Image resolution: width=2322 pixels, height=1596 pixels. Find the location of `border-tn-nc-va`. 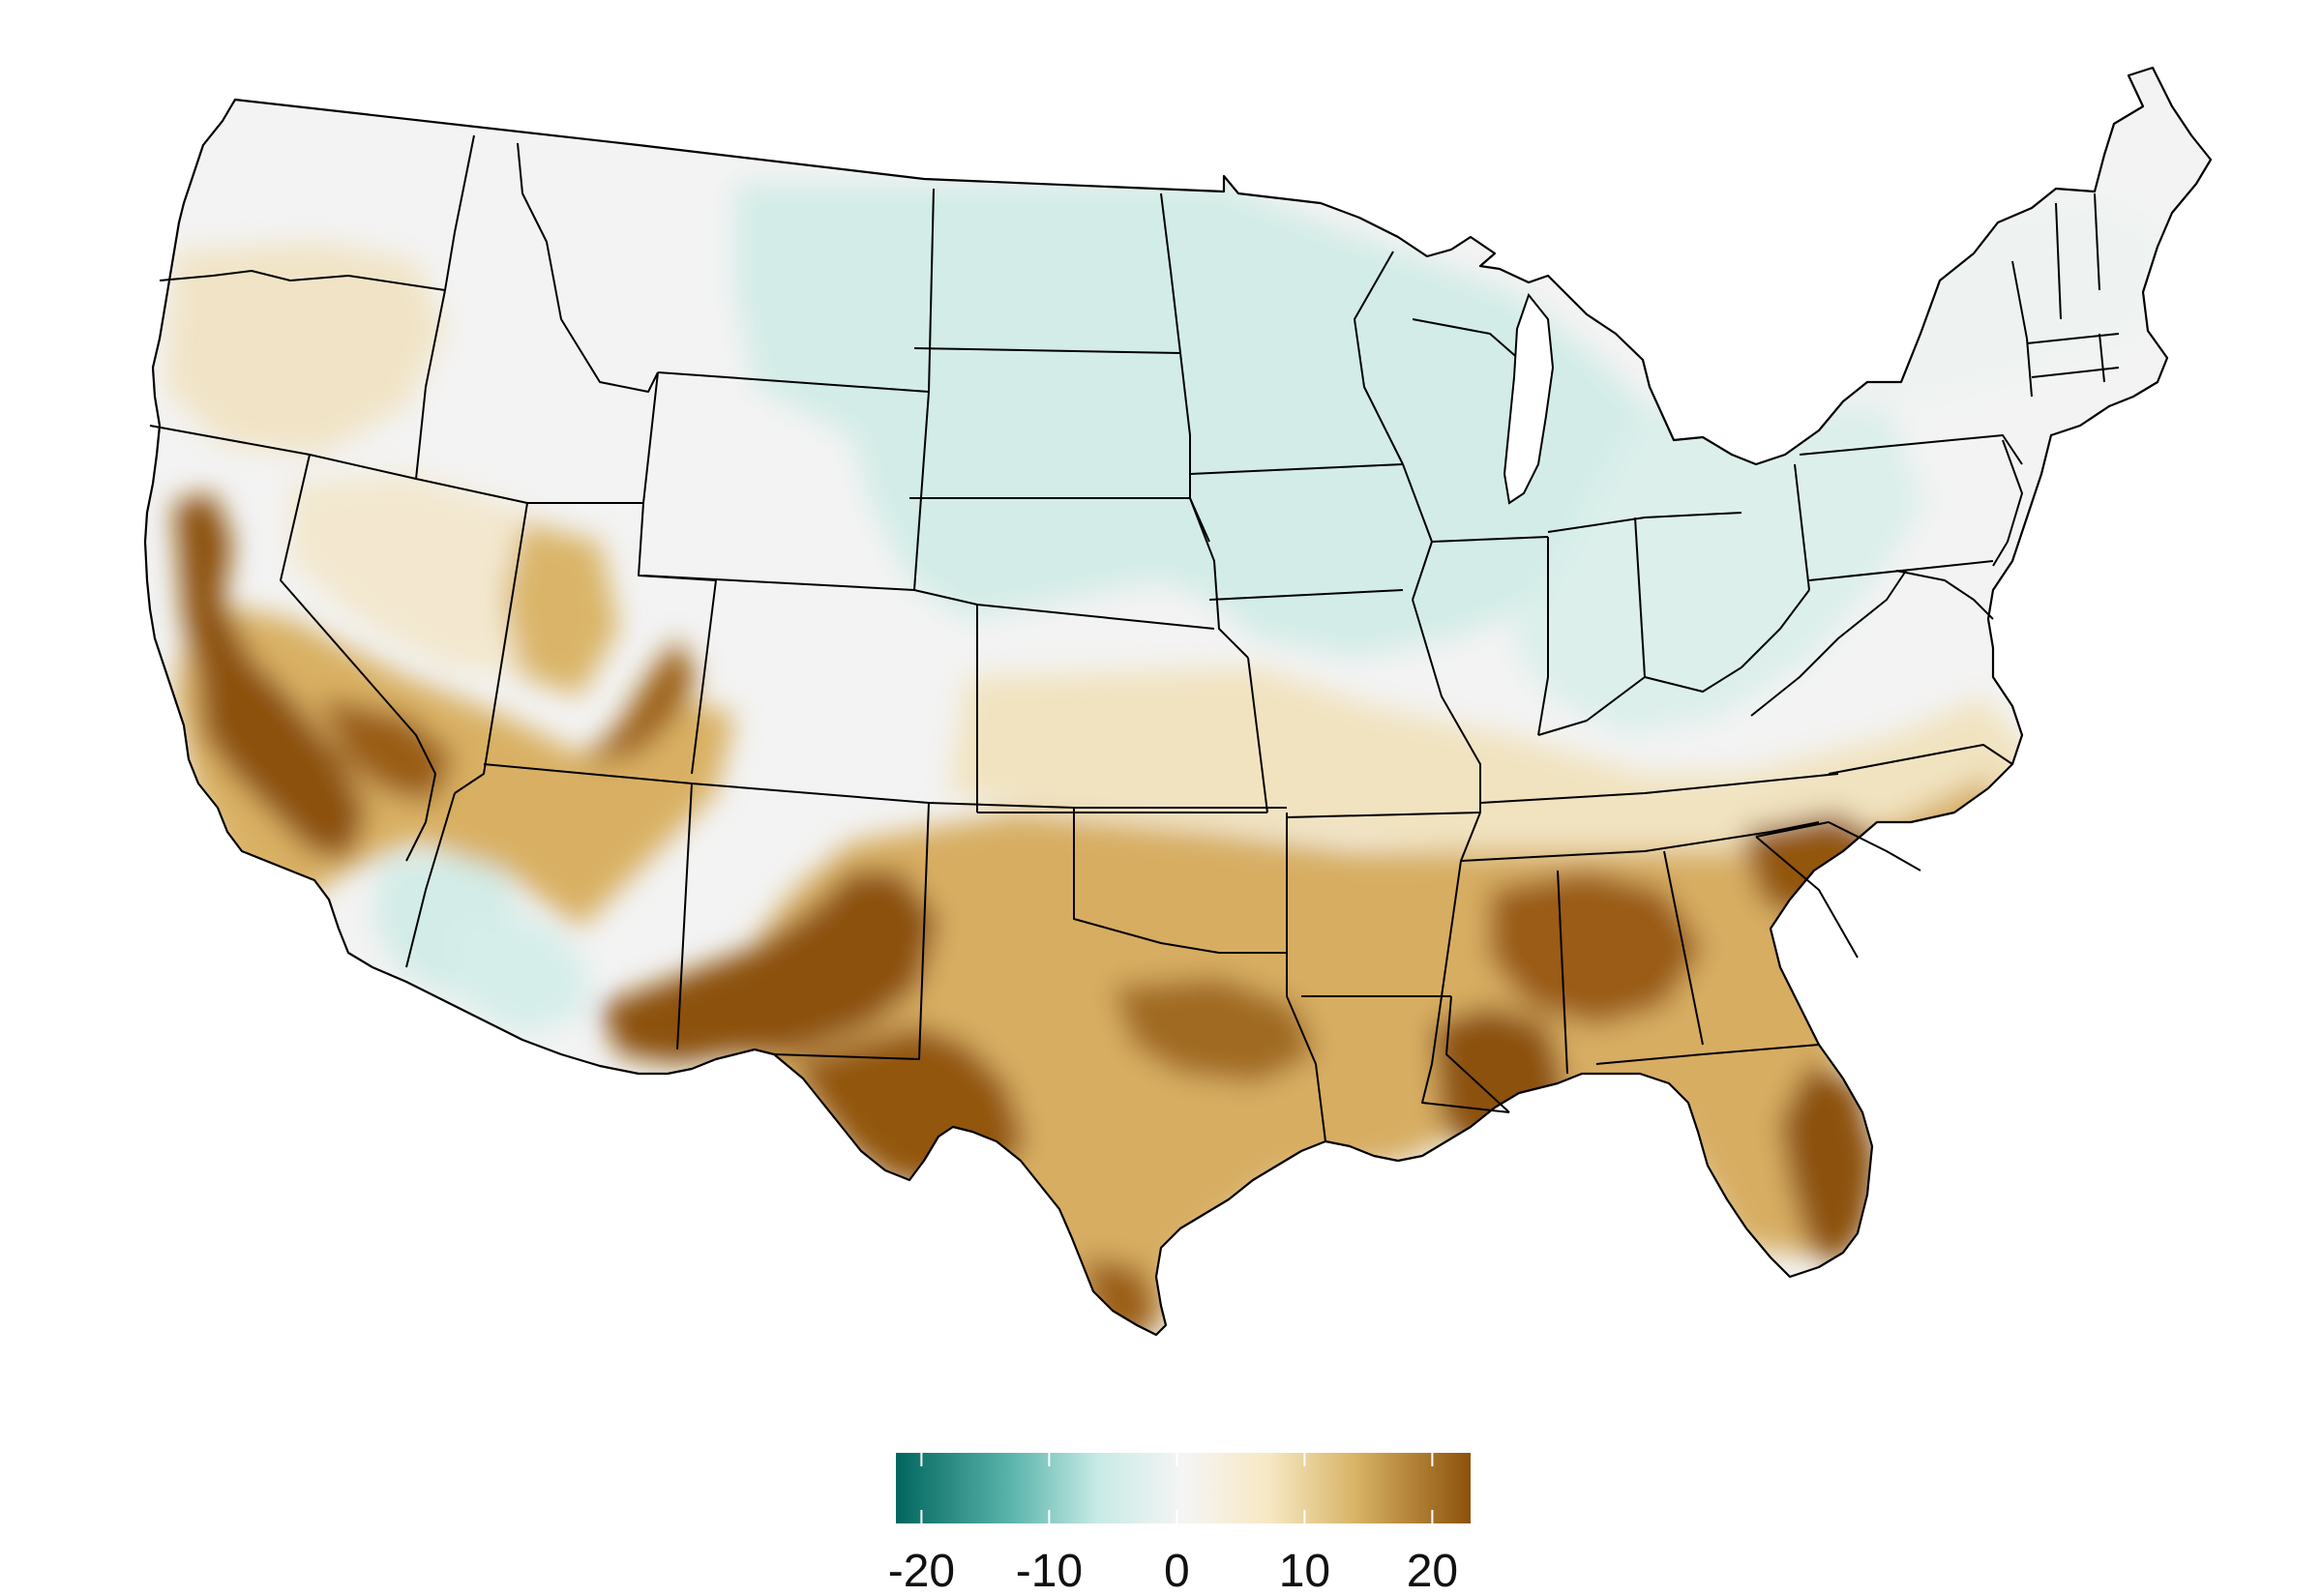

border-tn-nc-va is located at coordinates (1920, 759).